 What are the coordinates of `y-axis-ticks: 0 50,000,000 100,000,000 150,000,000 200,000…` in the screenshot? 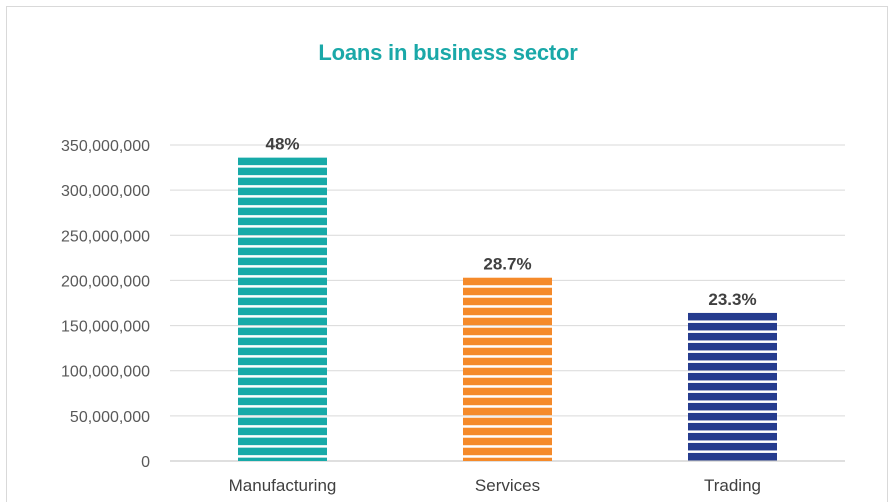 It's located at (105, 304).